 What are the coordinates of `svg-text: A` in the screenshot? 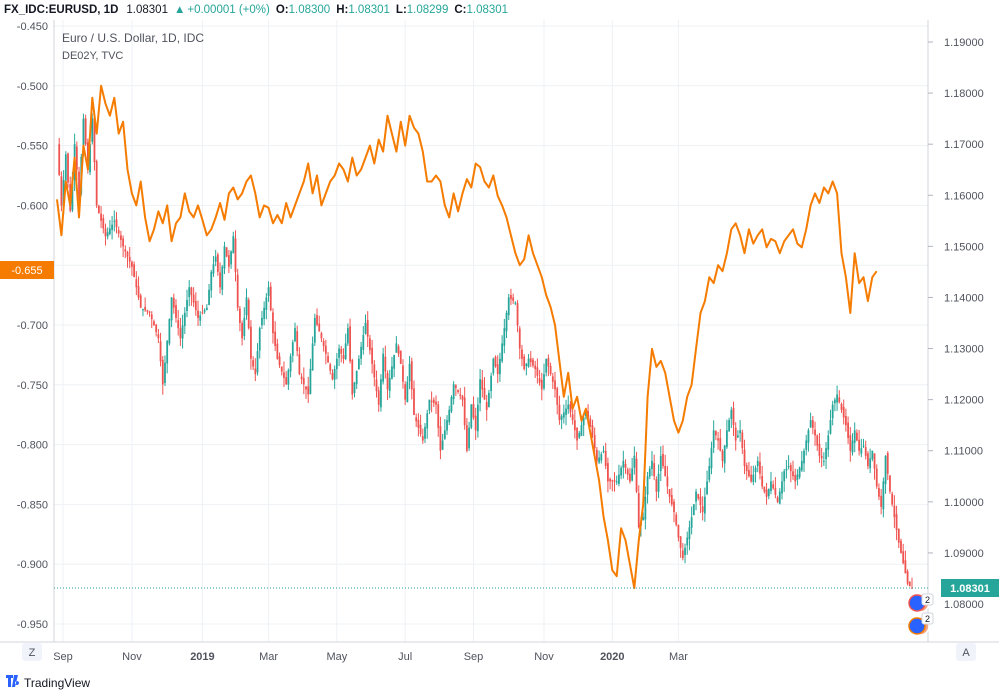 It's located at (966, 653).